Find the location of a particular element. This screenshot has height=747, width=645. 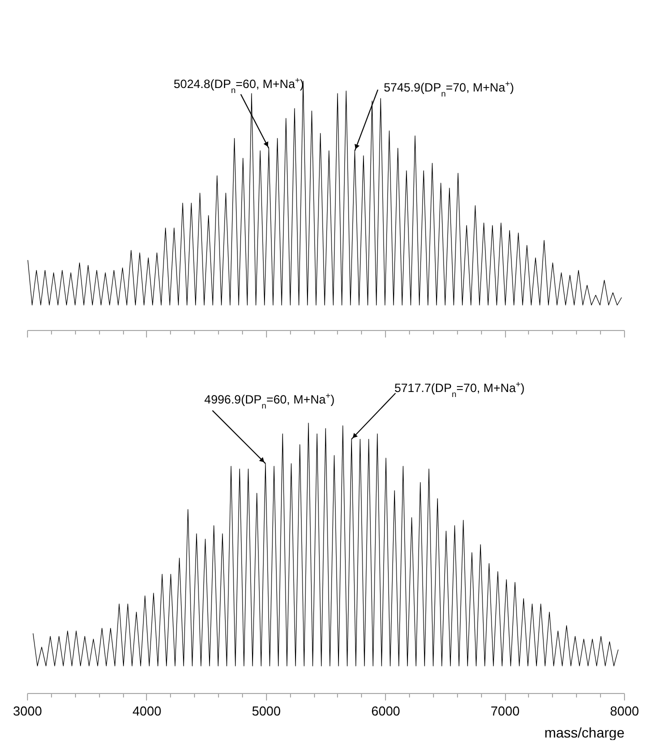

x-tick-label: 3000 is located at coordinates (27, 711).